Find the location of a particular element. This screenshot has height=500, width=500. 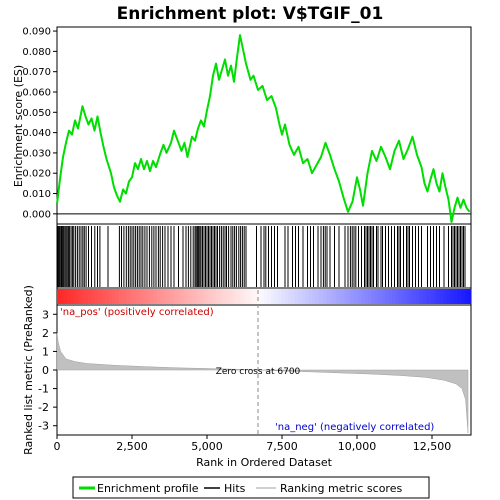

legend-label-enrichment: Enrichment profile is located at coordinates (148, 488).